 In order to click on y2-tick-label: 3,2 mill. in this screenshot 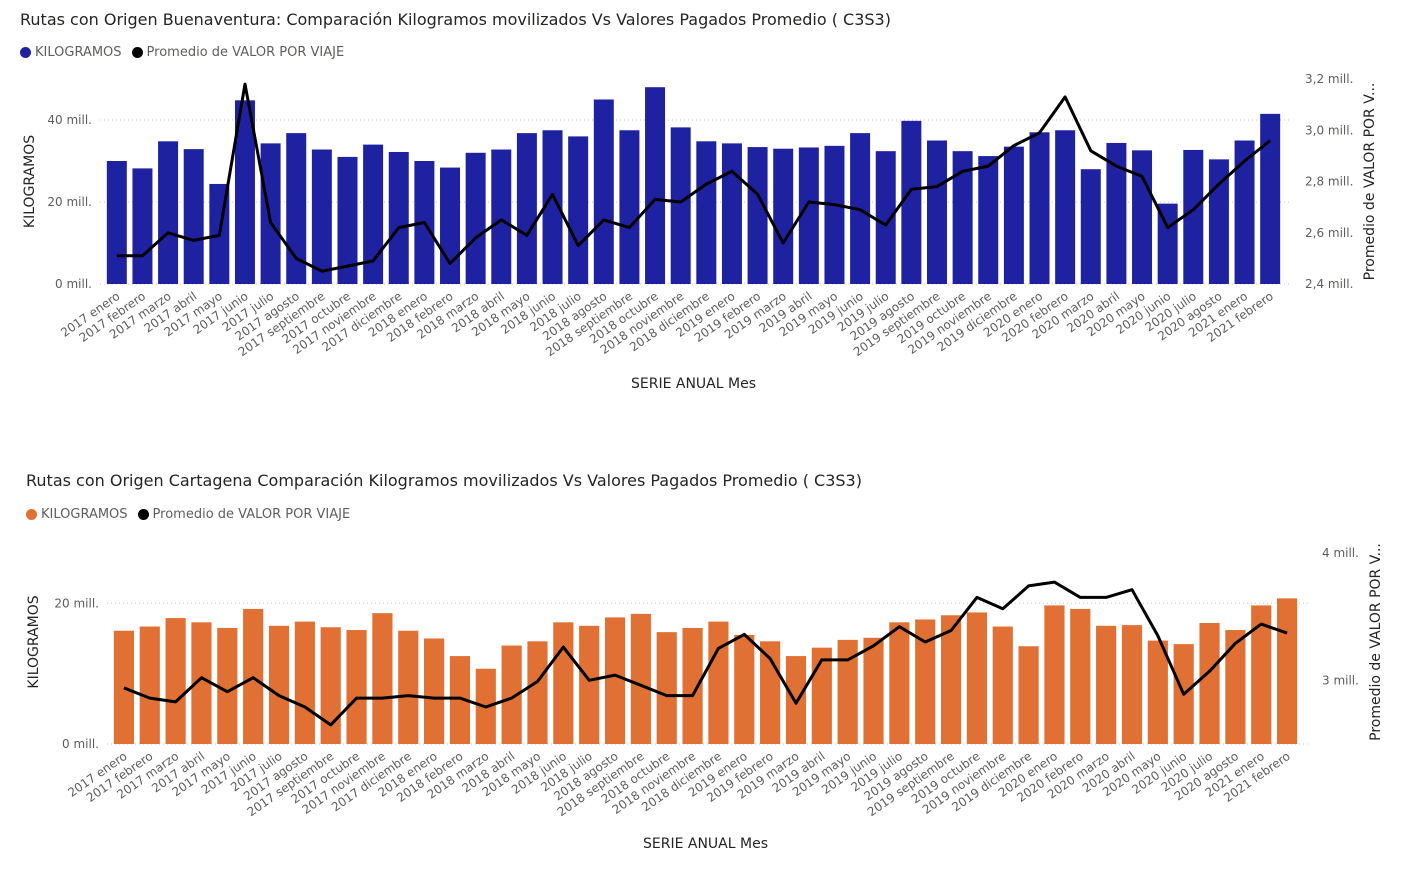, I will do `click(1329, 79)`.